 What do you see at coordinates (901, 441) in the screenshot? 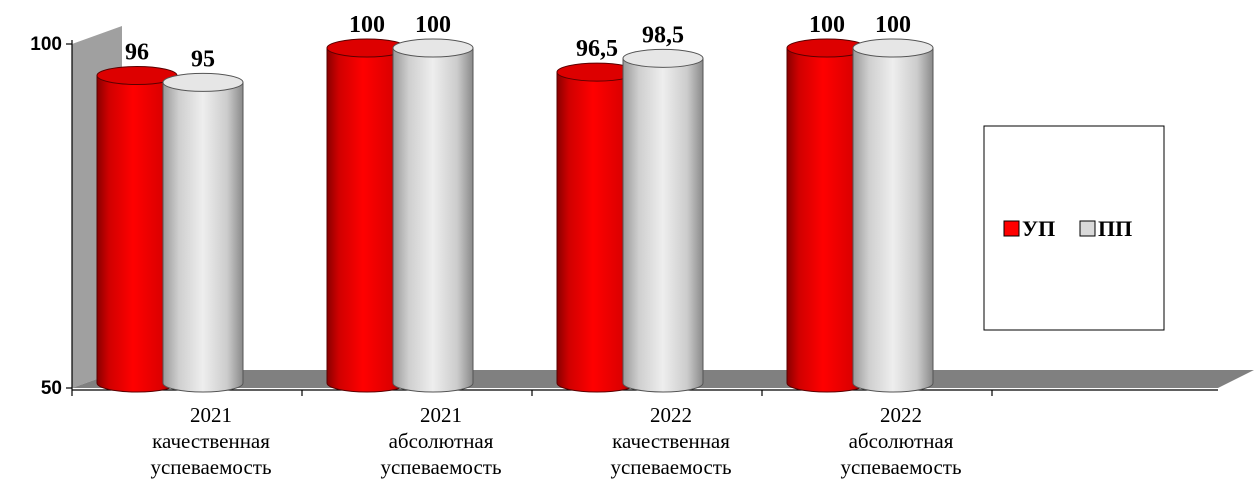
I see `x-category-label-3-line-1: абсолютная` at bounding box center [901, 441].